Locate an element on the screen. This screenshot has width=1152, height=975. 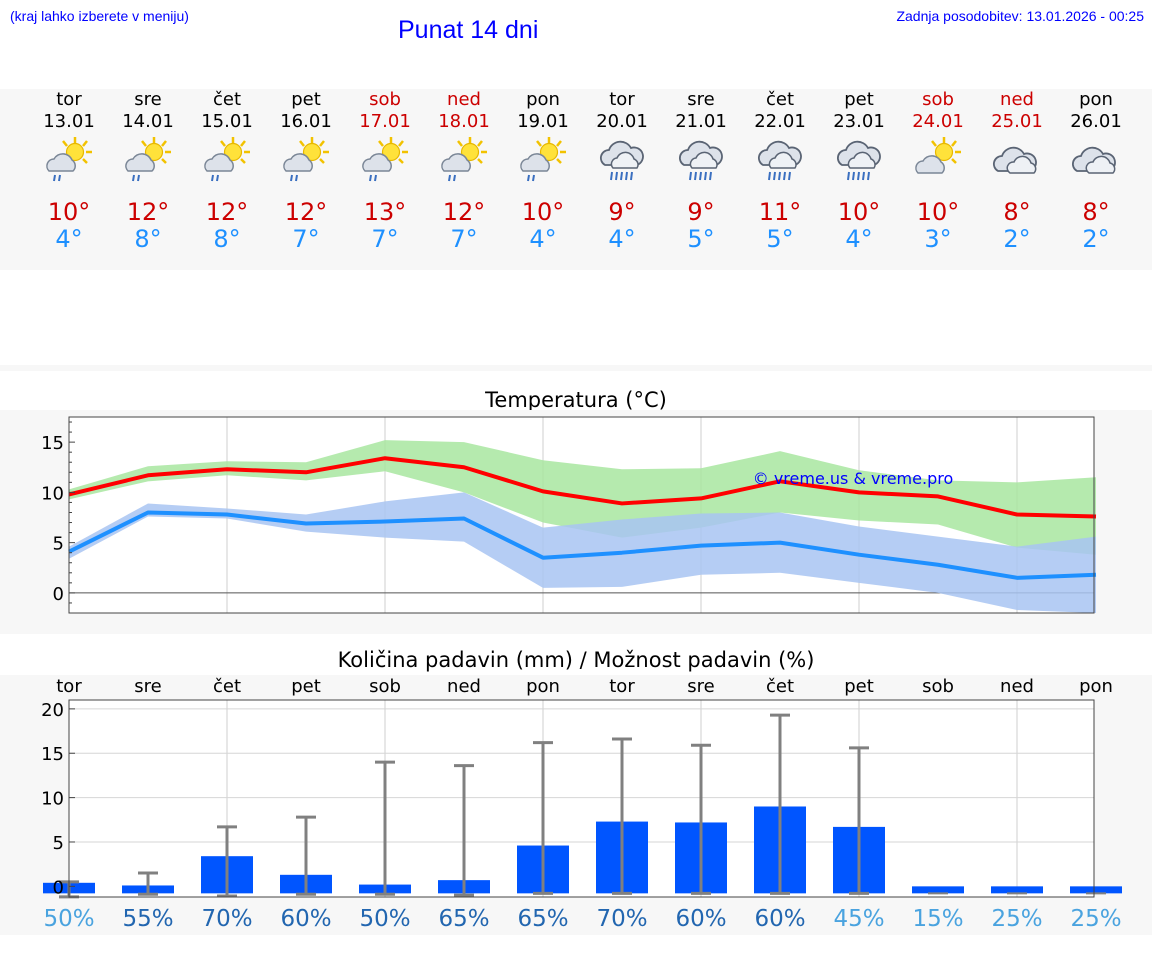
temp-max: 9° is located at coordinates (701, 212).